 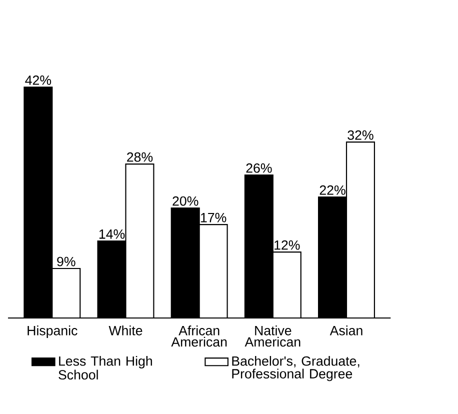 What do you see at coordinates (38, 80) in the screenshot?
I see `data-label: 42%` at bounding box center [38, 80].